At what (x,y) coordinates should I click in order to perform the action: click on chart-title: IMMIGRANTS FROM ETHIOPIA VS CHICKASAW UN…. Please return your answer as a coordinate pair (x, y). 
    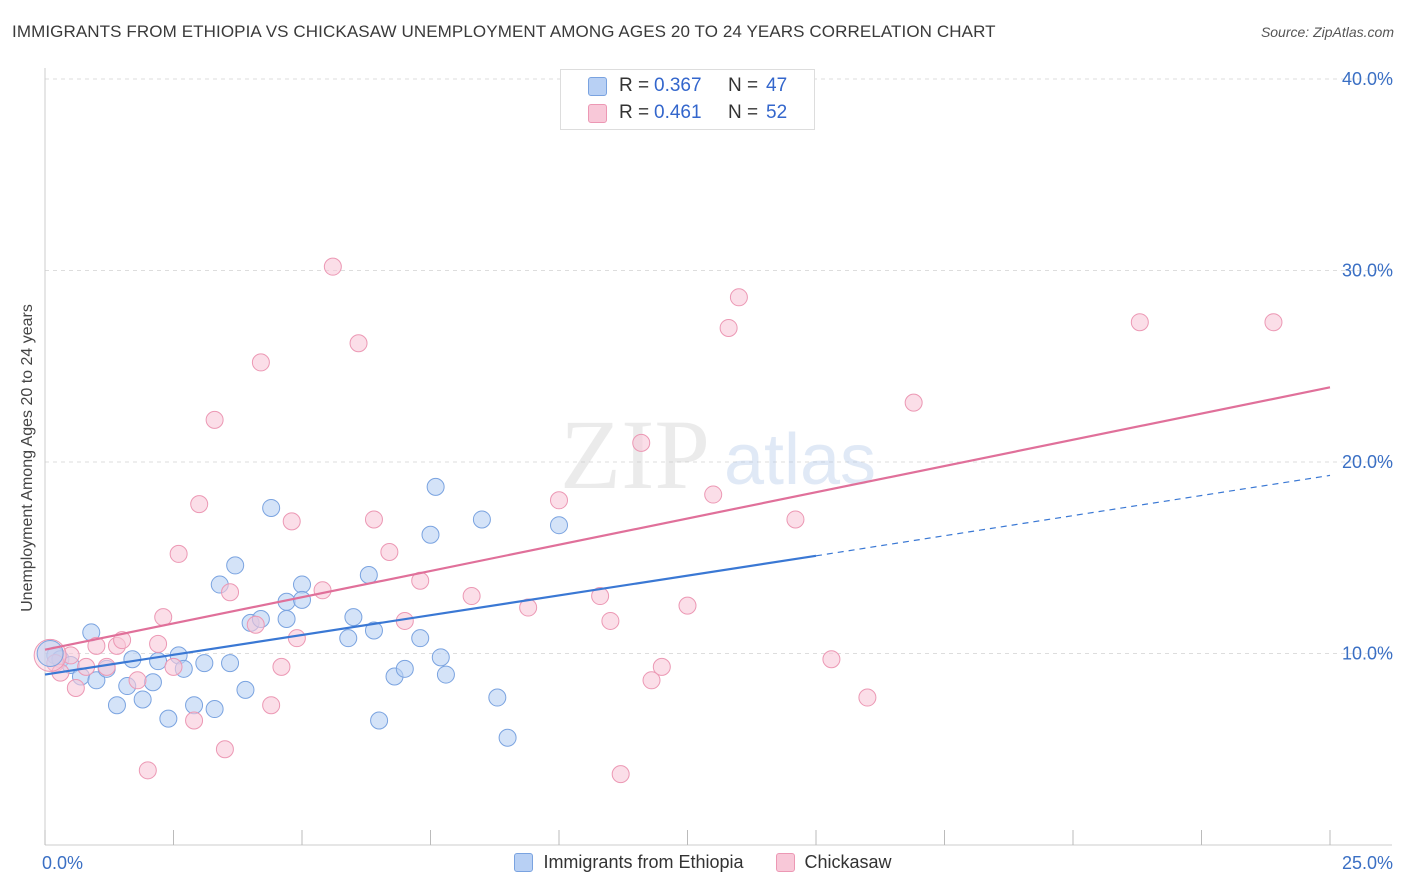
    Looking at the image, I should click on (504, 31).